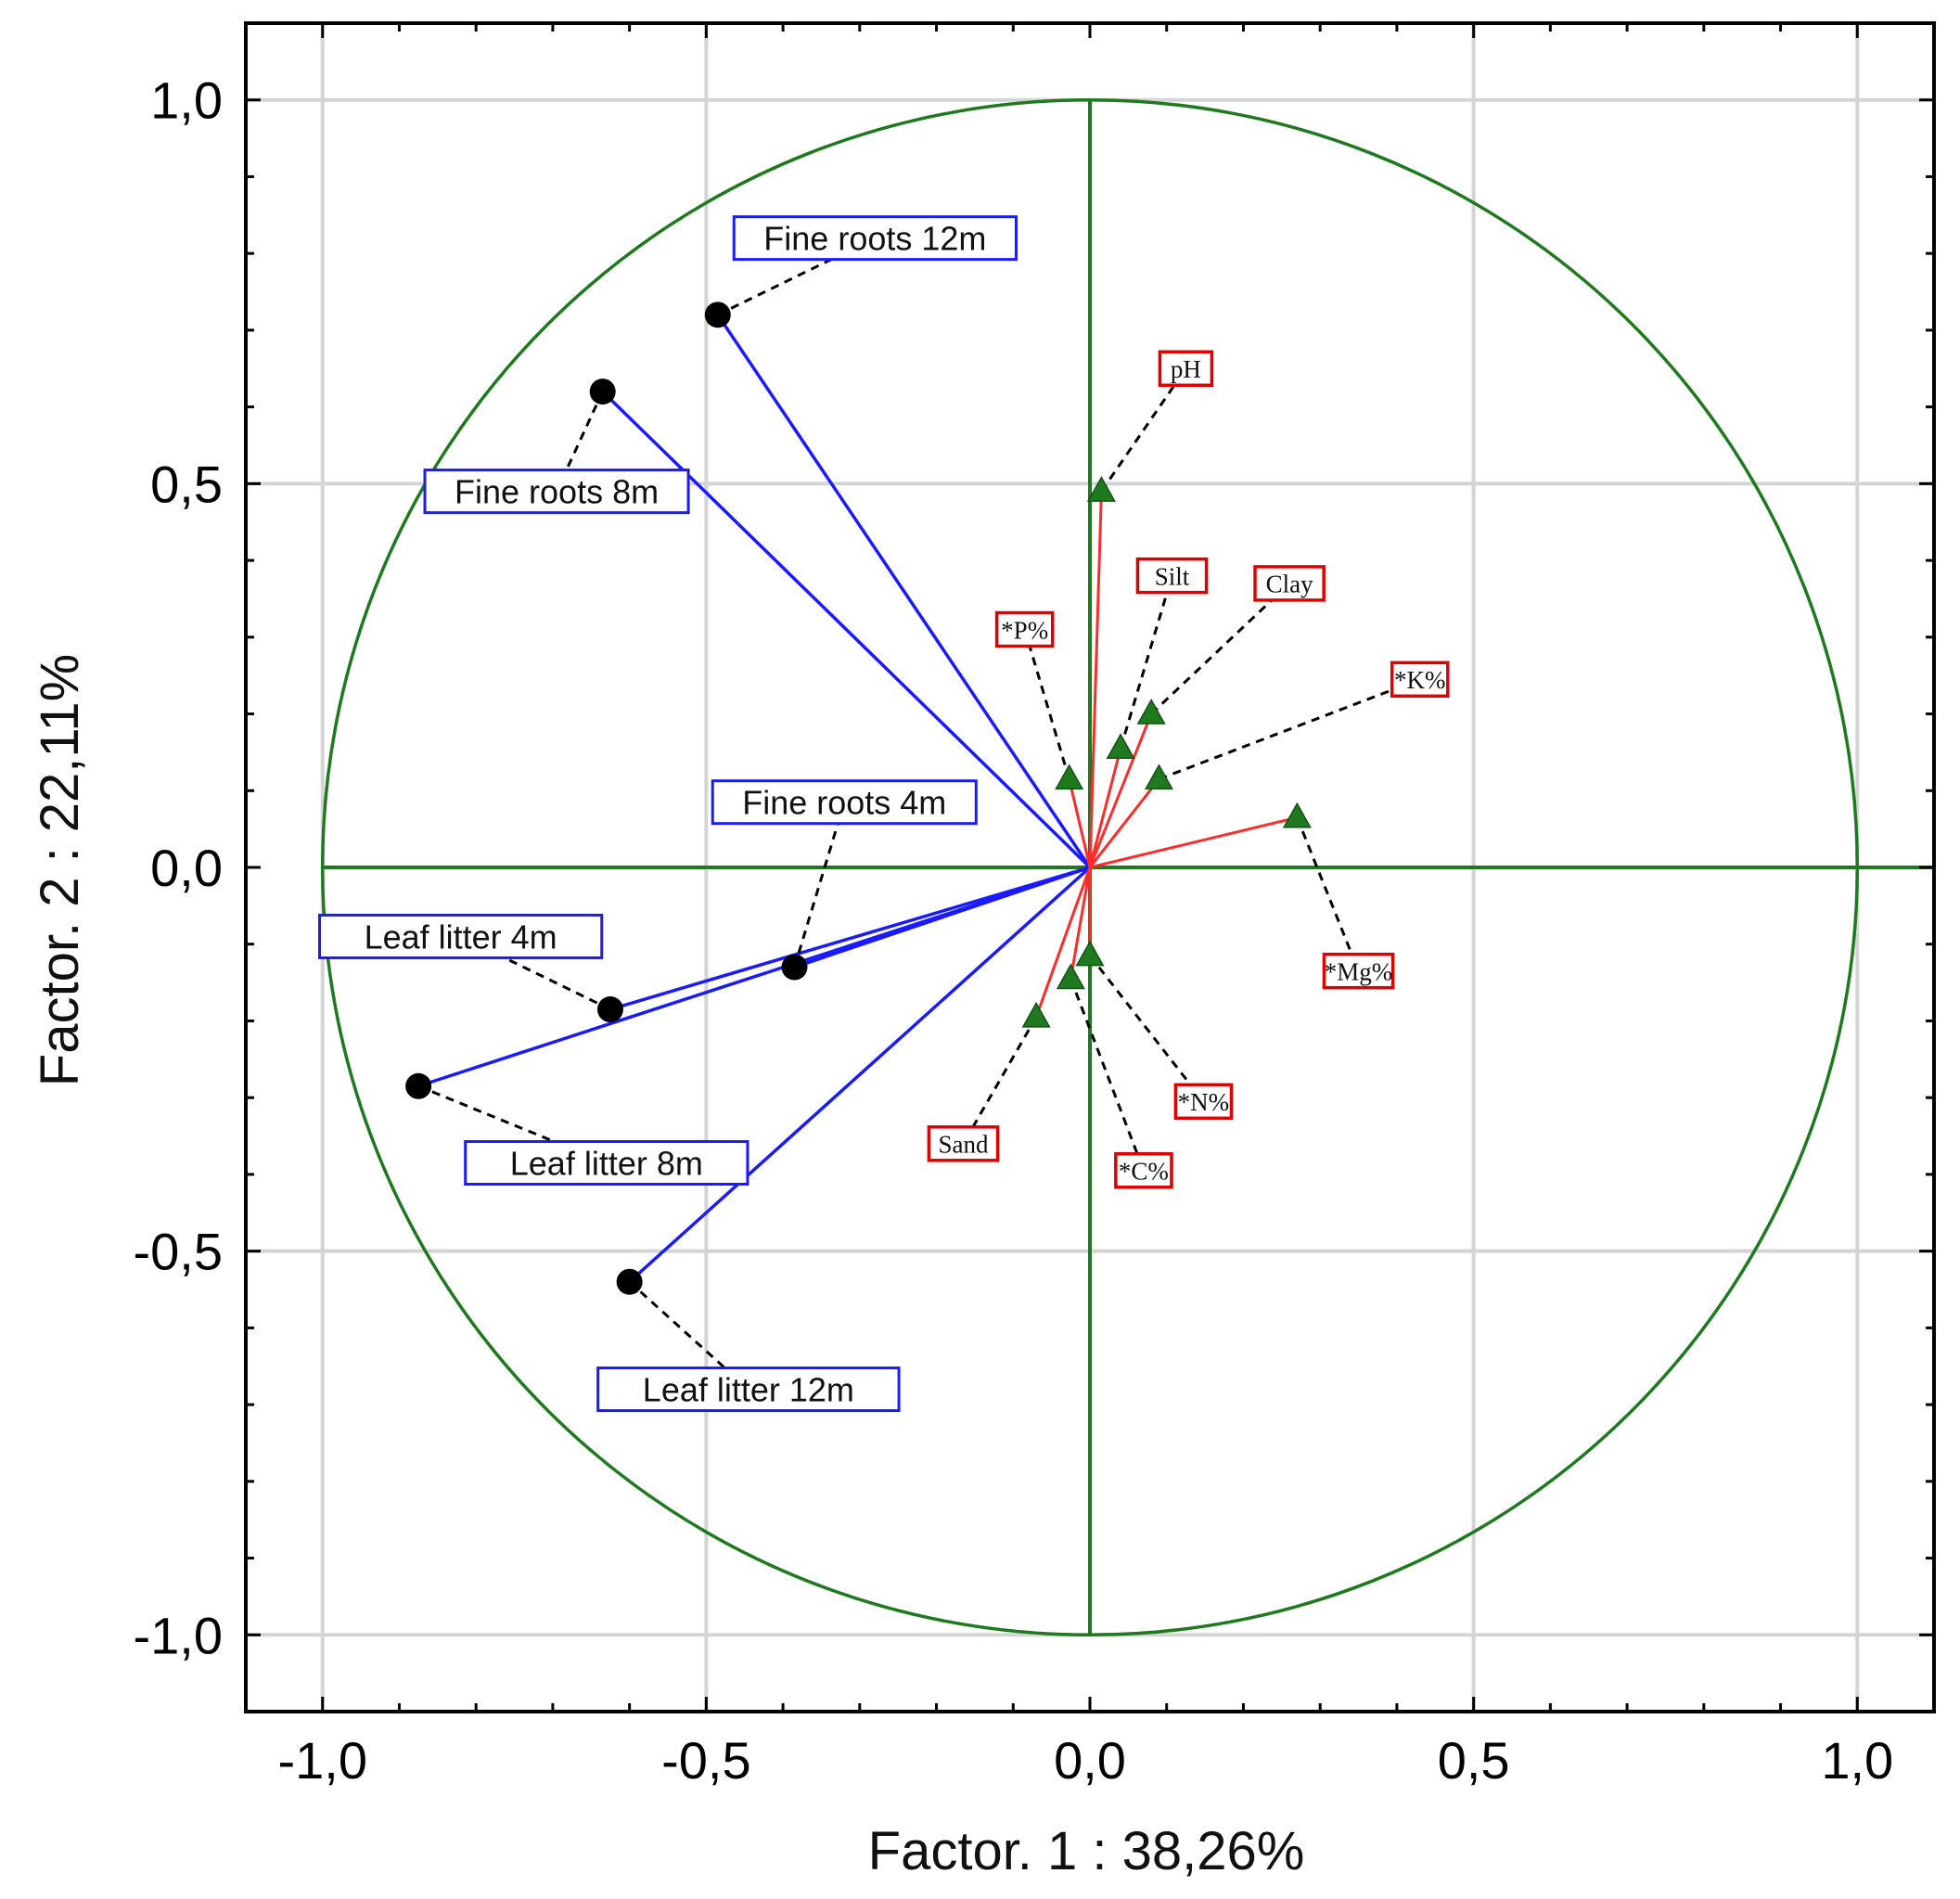 This screenshot has width=1960, height=1899. What do you see at coordinates (904, 591) in the screenshot?
I see `vector-fine-roots-12m` at bounding box center [904, 591].